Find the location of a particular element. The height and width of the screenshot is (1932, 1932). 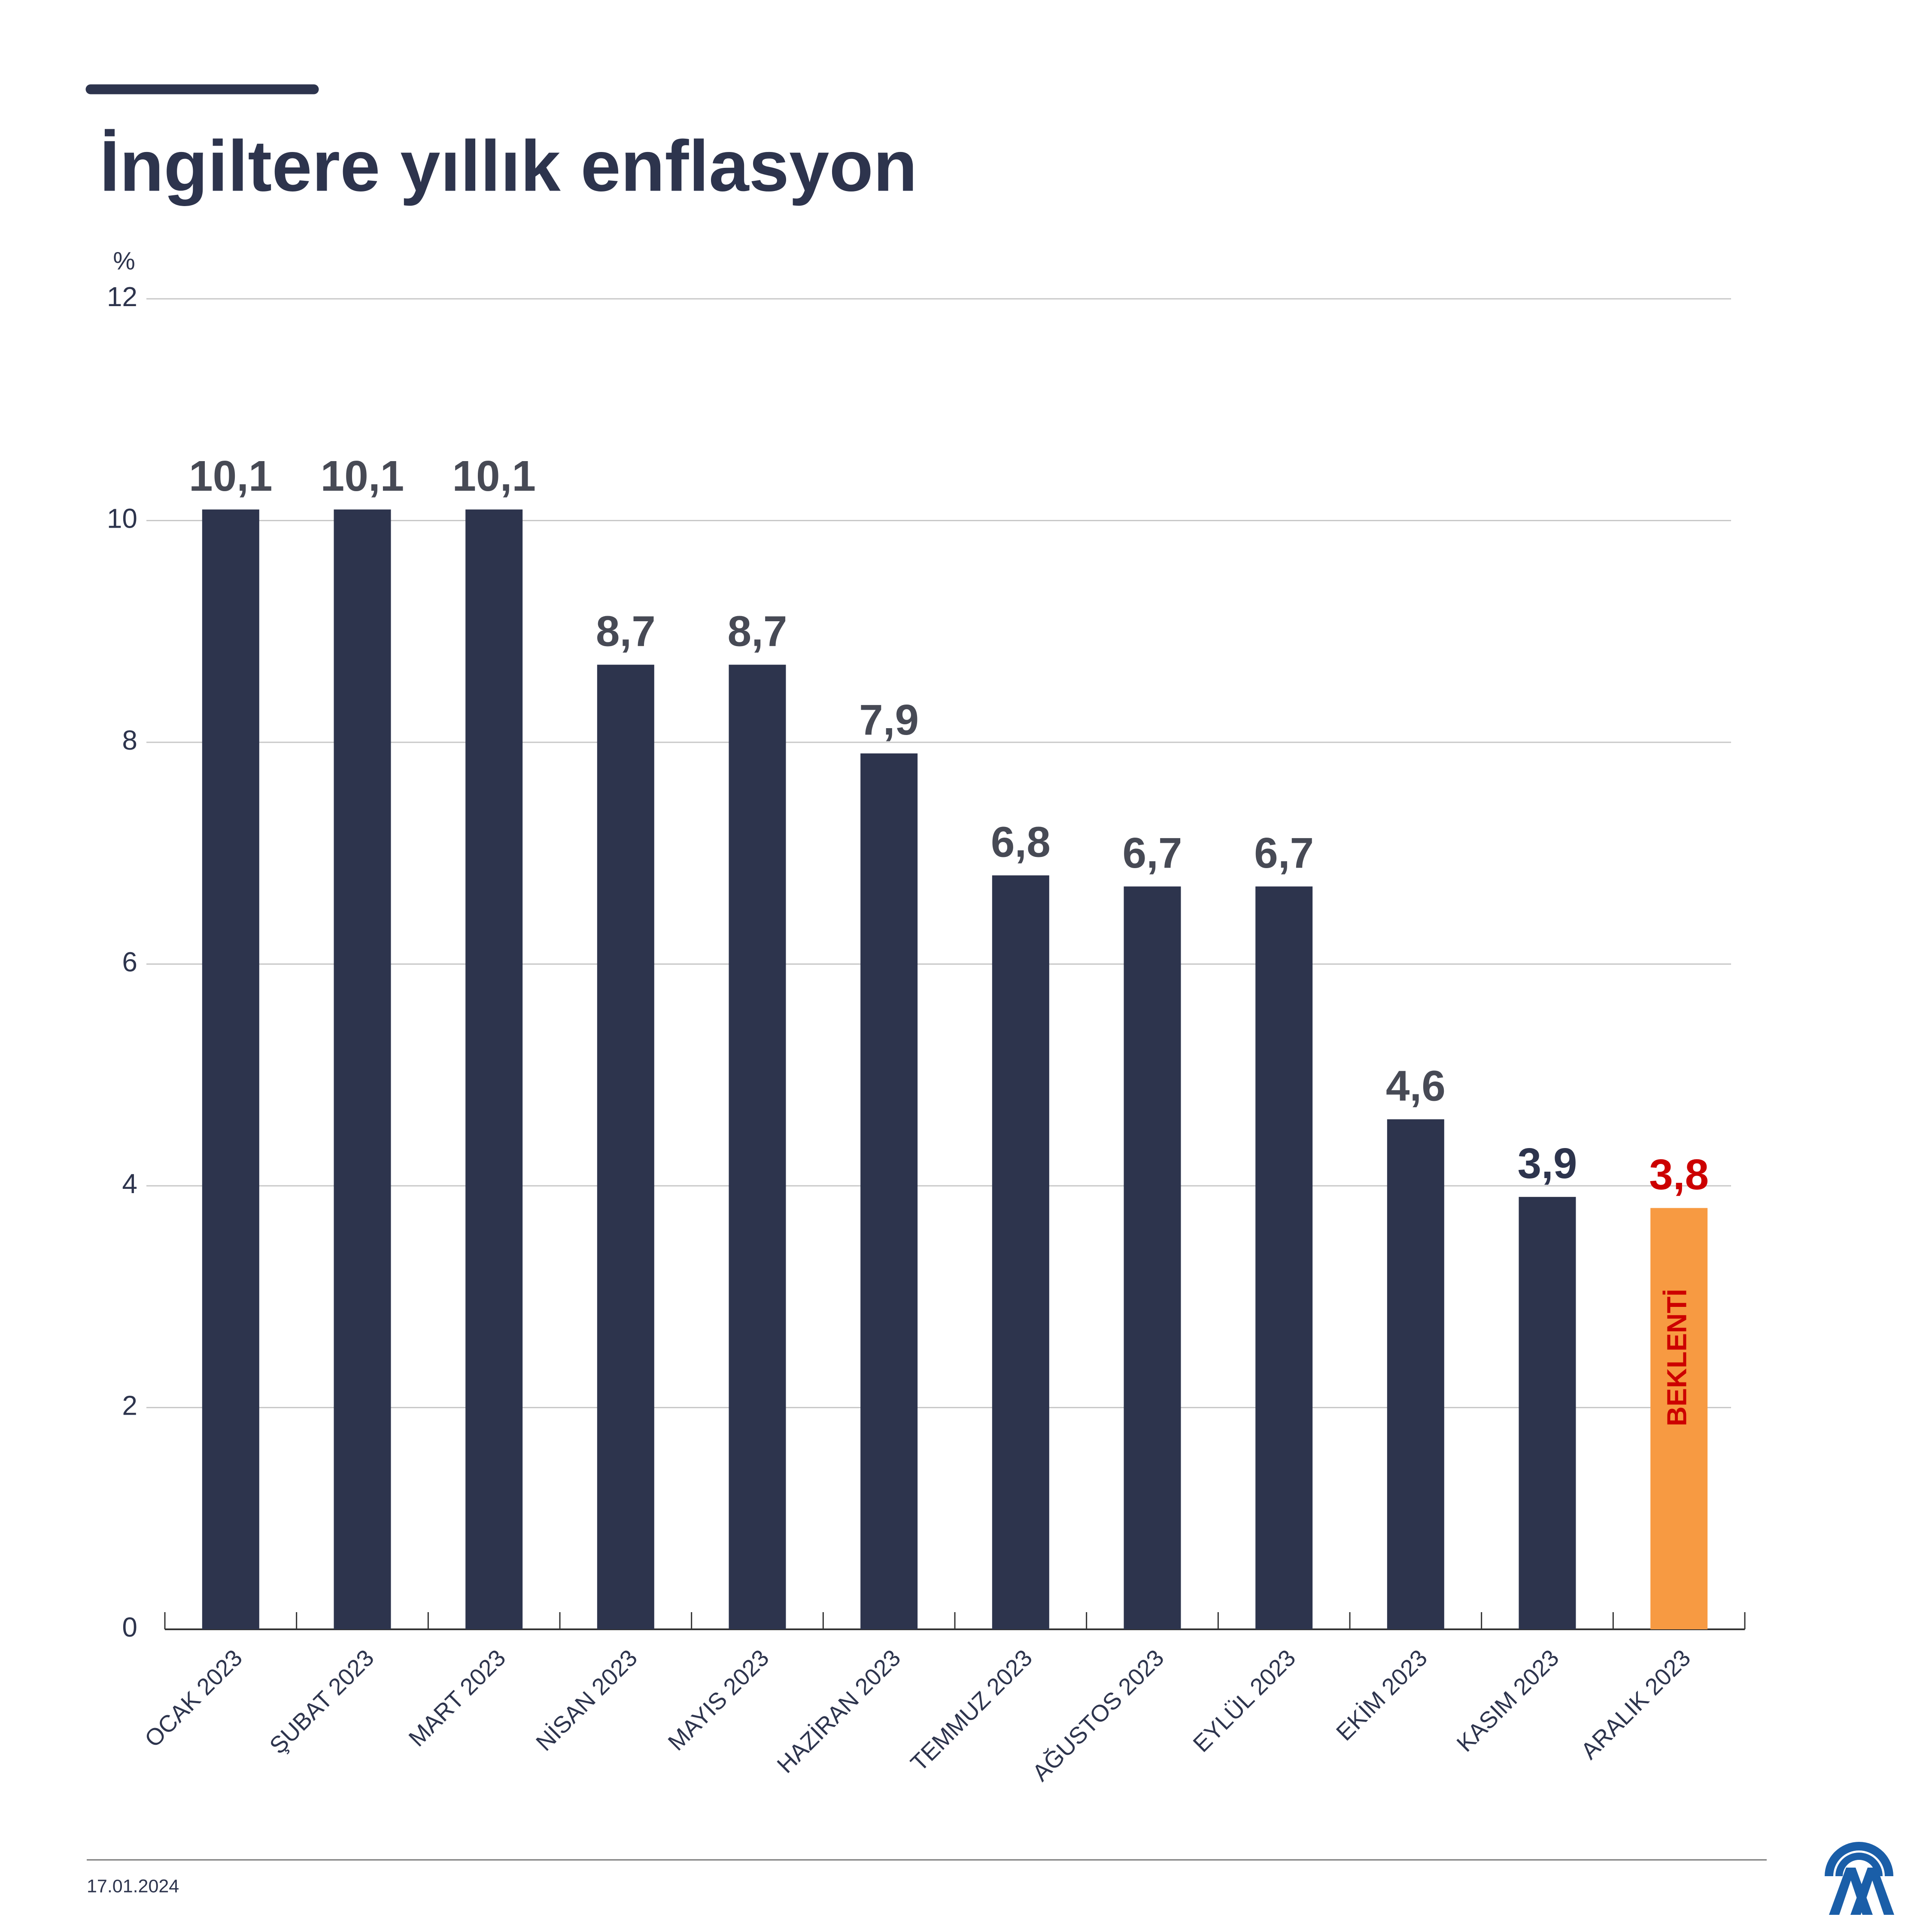

date: 17.01.2024 is located at coordinates (133, 1886).